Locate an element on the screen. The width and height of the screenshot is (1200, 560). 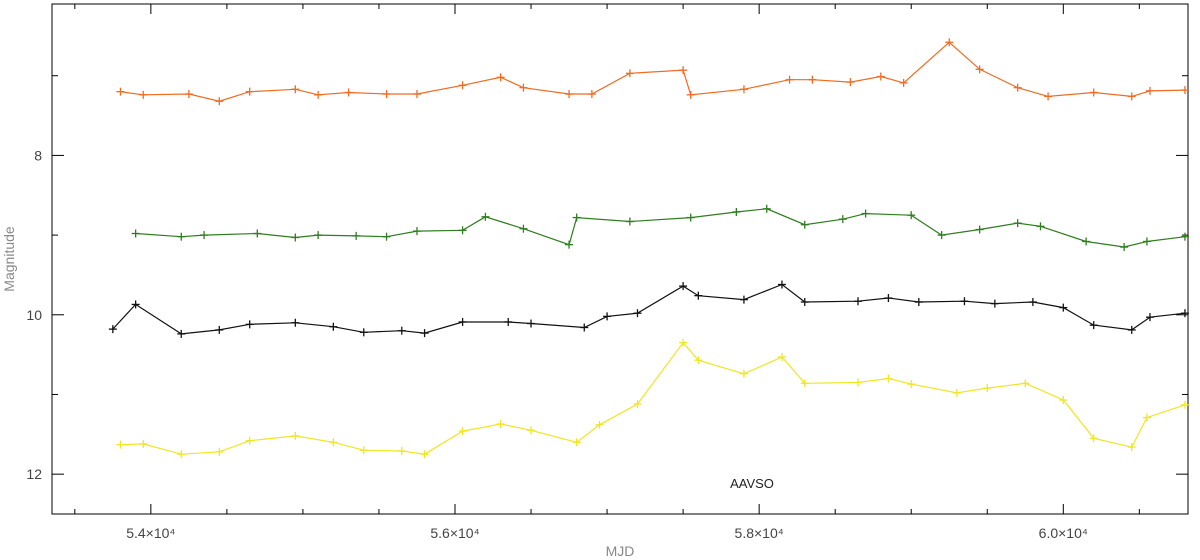
x-tick-label: 5.6×10⁴ is located at coordinates (454, 533).